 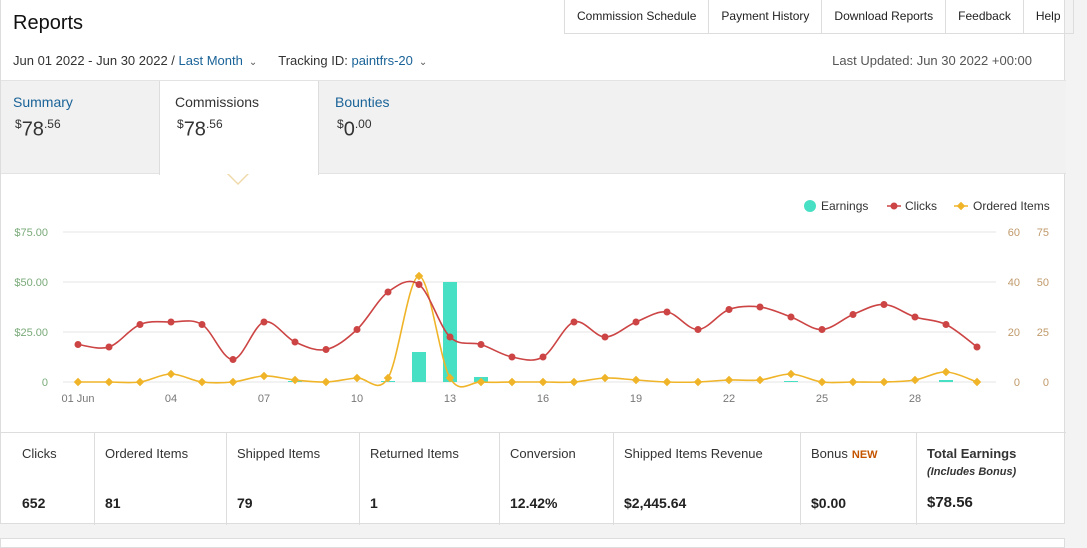 I want to click on y-tick-label-left: 0, so click(x=45, y=383).